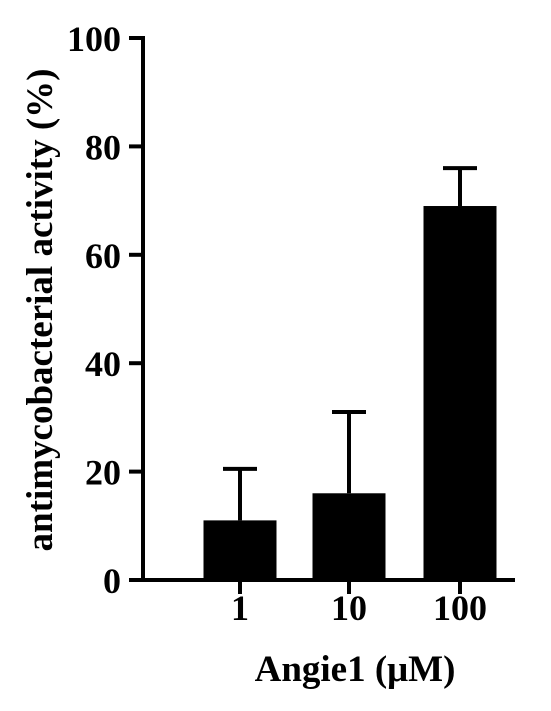  What do you see at coordinates (112, 581) in the screenshot?
I see `y-tick-label: 0` at bounding box center [112, 581].